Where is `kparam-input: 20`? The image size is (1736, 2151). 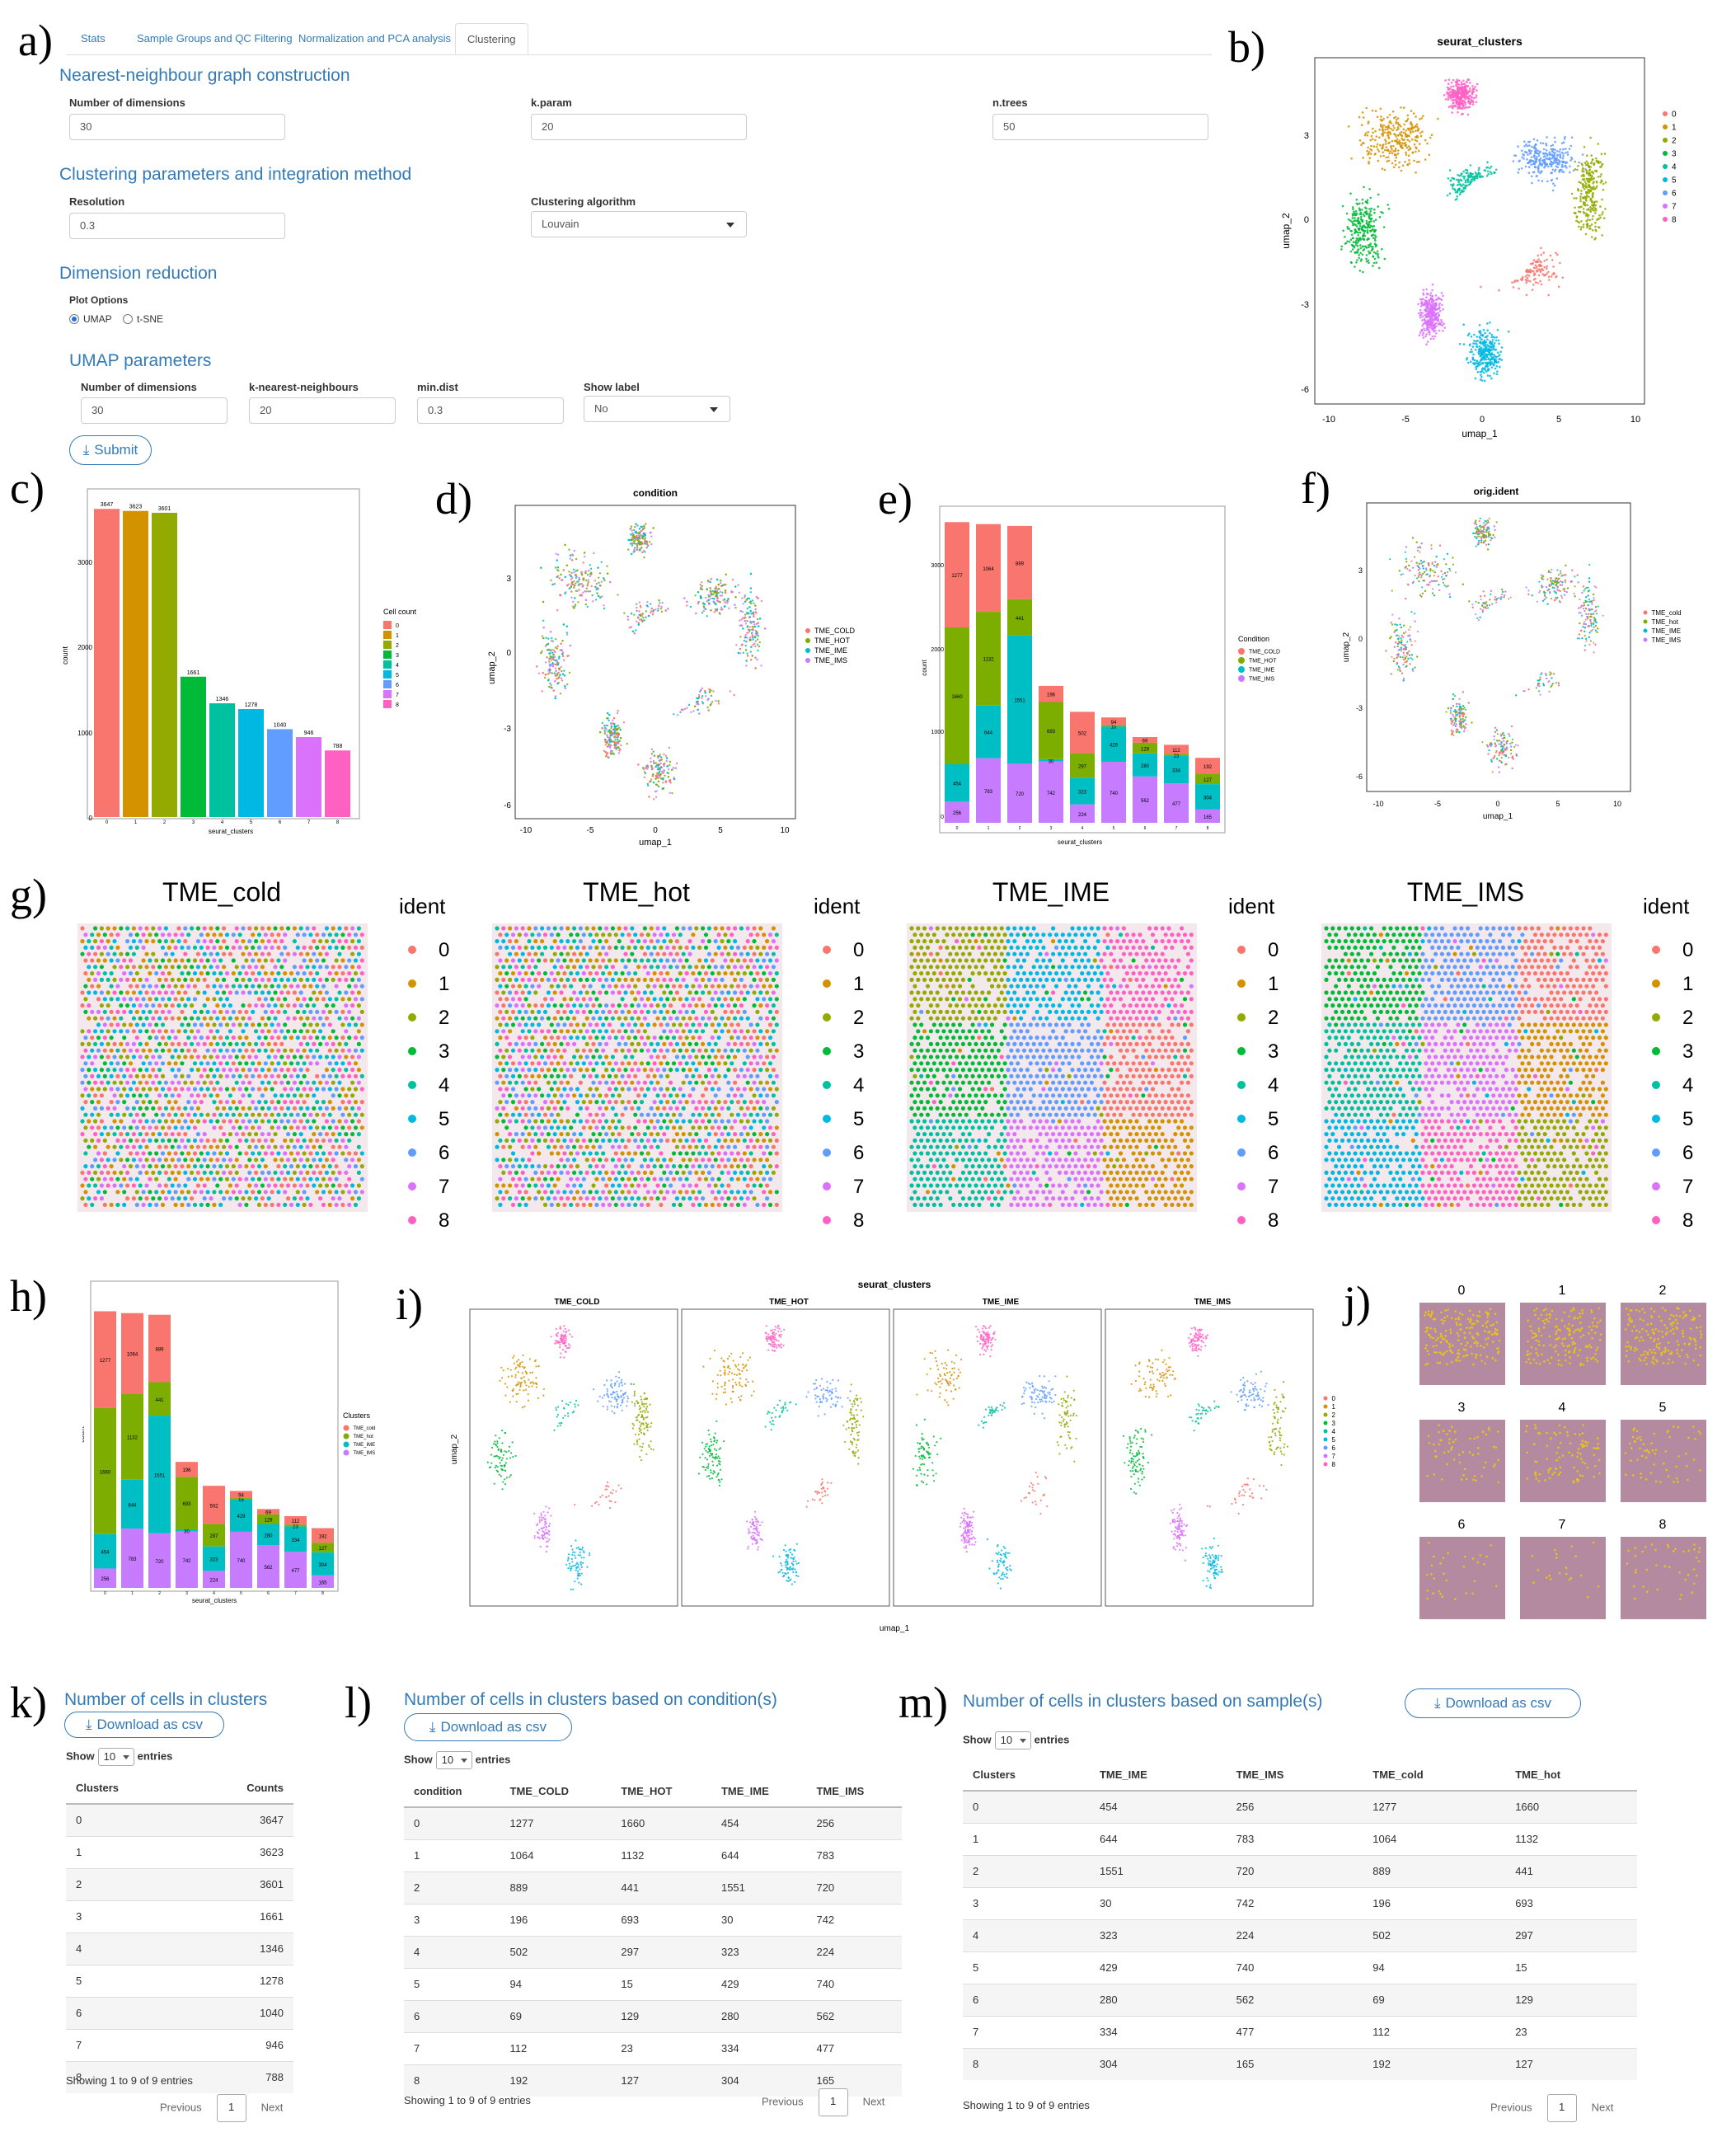 kparam-input: 20 is located at coordinates (639, 127).